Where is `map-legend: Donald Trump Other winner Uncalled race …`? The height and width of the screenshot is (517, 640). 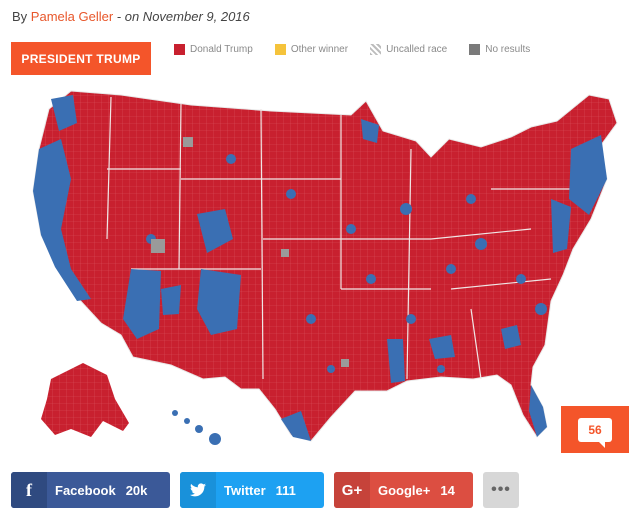
map-legend: Donald Trump Other winner Uncalled race … is located at coordinates (352, 49).